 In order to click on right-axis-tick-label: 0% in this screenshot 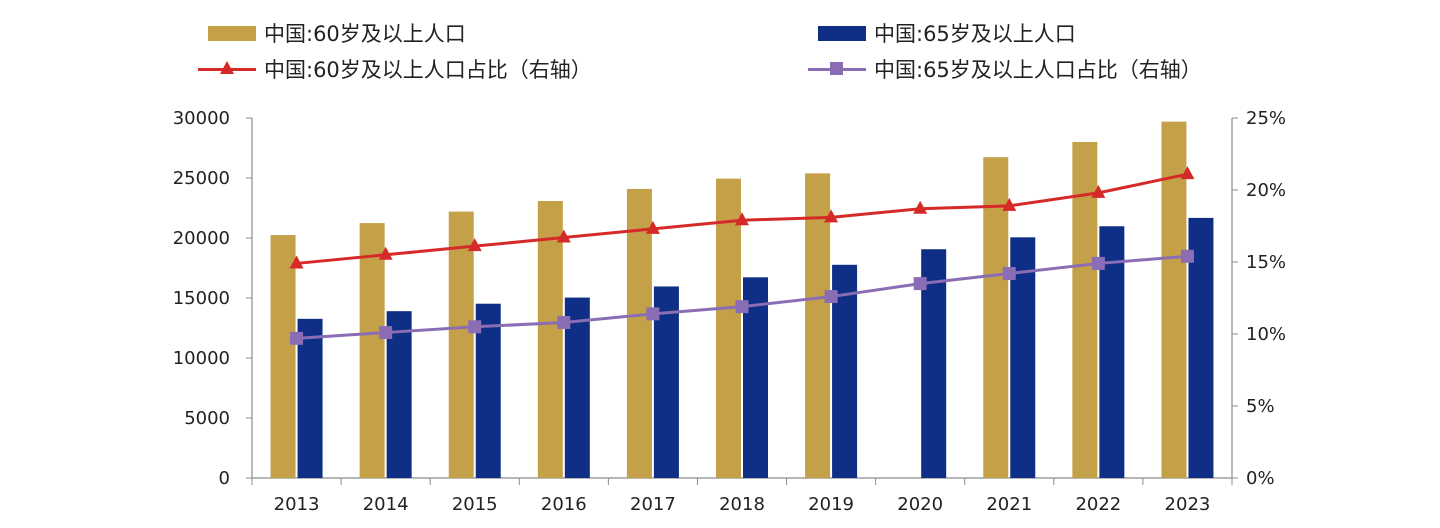, I will do `click(1260, 478)`.